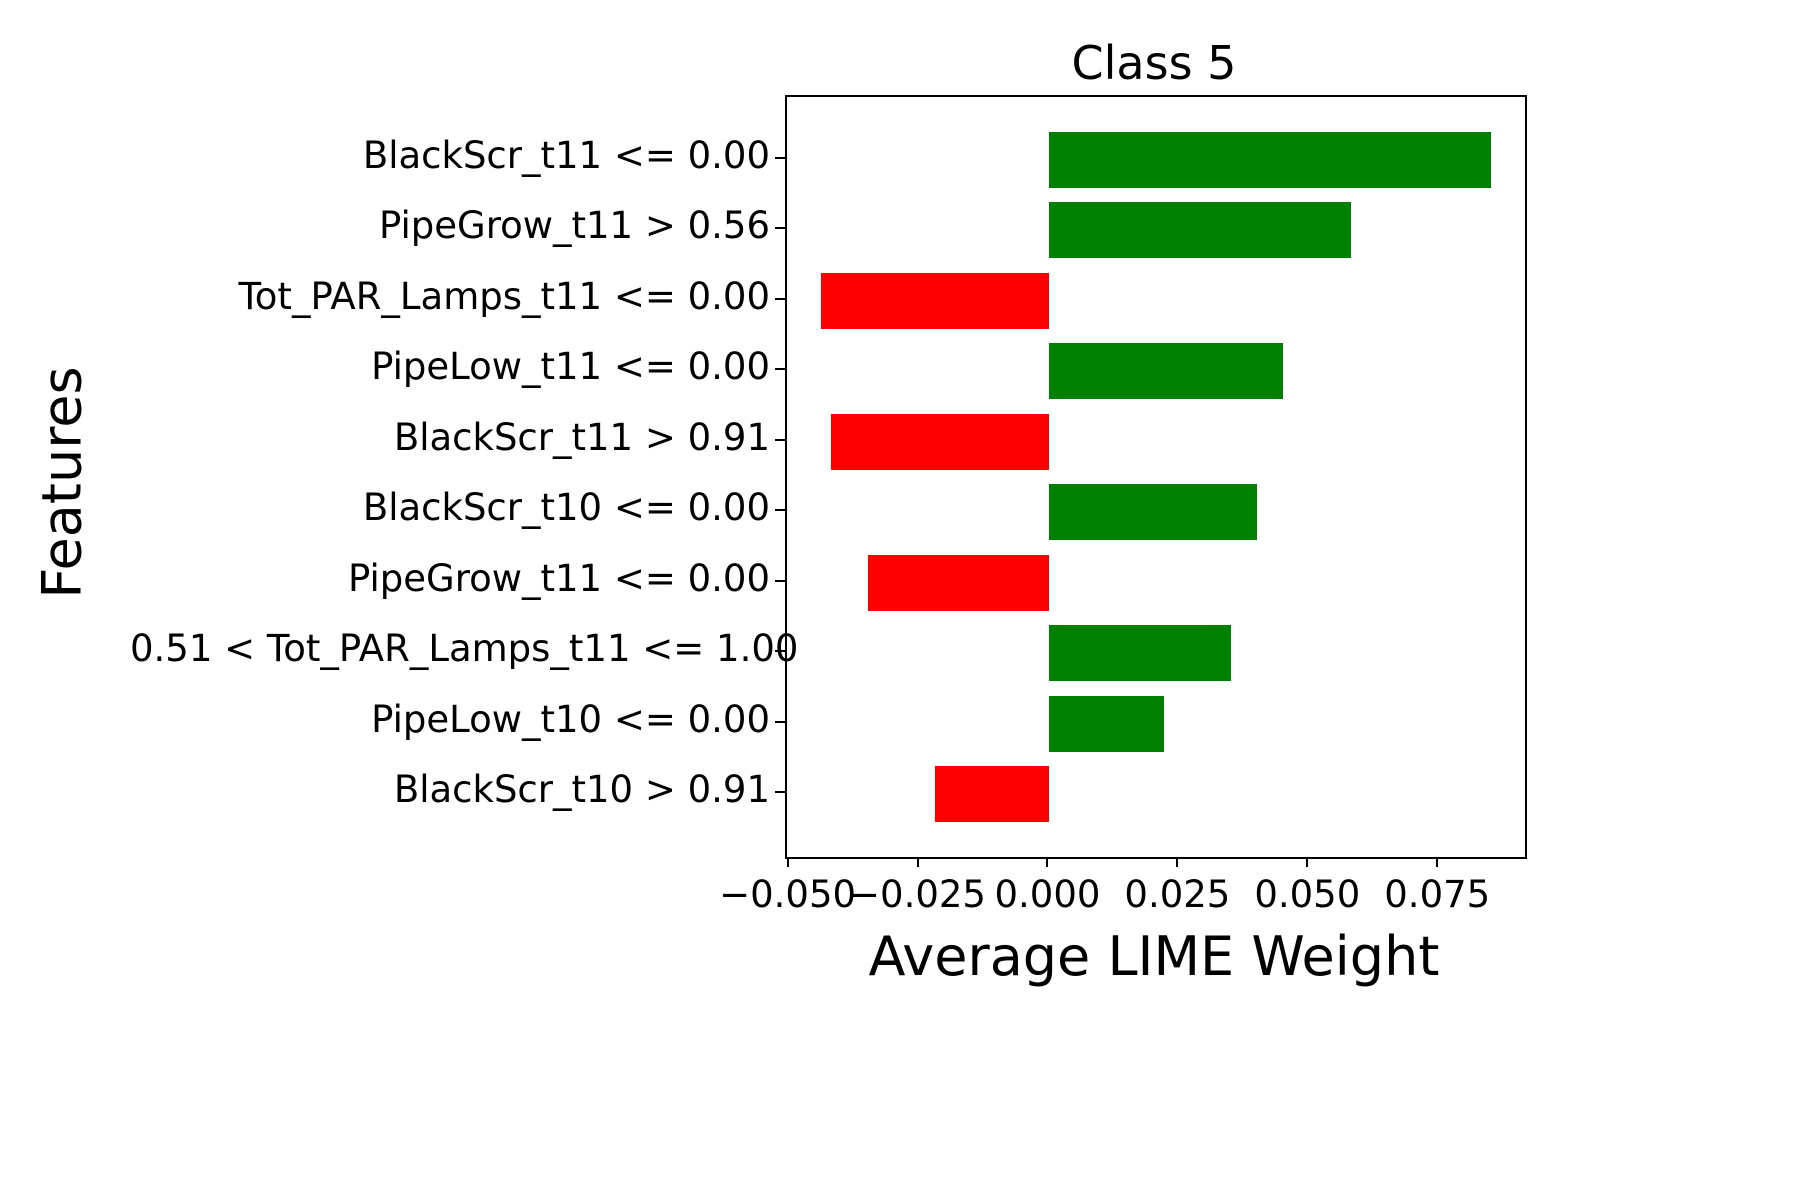  I want to click on x-tick-label: 0.000, so click(1047, 894).